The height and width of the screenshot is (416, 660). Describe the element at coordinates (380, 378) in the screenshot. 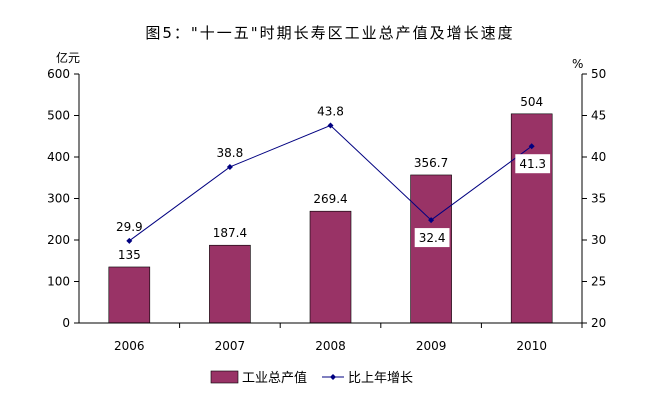

I see `legend-line-label: 比上年增长` at that location.